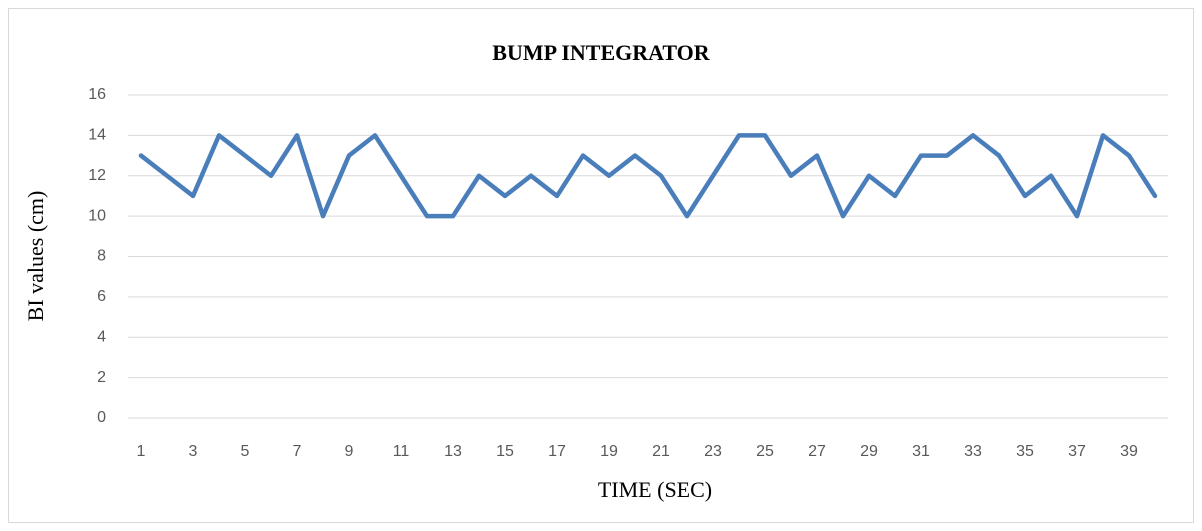  What do you see at coordinates (97, 215) in the screenshot?
I see `y-tick-label: 10` at bounding box center [97, 215].